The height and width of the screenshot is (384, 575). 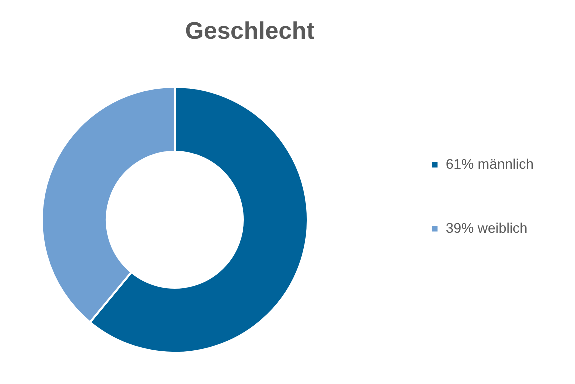 I want to click on legend-label: 61% männlich, so click(x=490, y=164).